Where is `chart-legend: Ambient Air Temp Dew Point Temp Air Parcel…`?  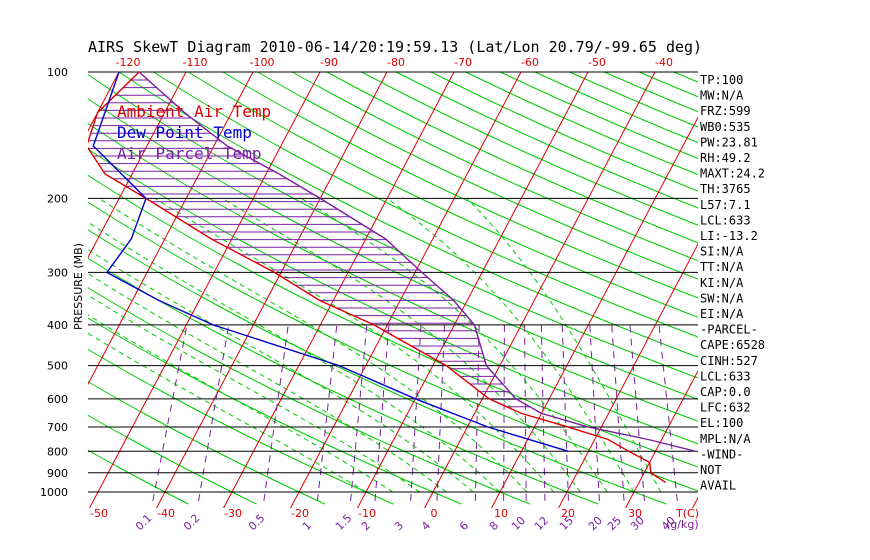
chart-legend: Ambient Air Temp Dew Point Temp Air Parcel… is located at coordinates (194, 132).